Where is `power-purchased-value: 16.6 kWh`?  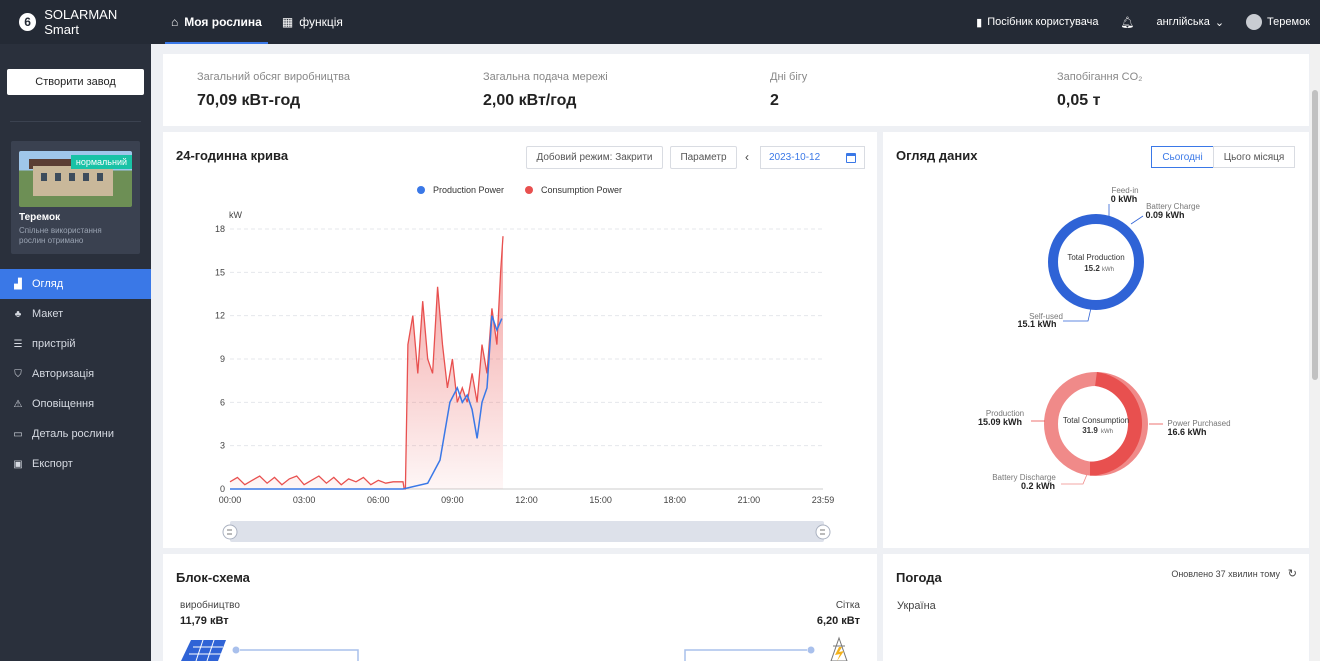 power-purchased-value: 16.6 kWh is located at coordinates (1186, 432).